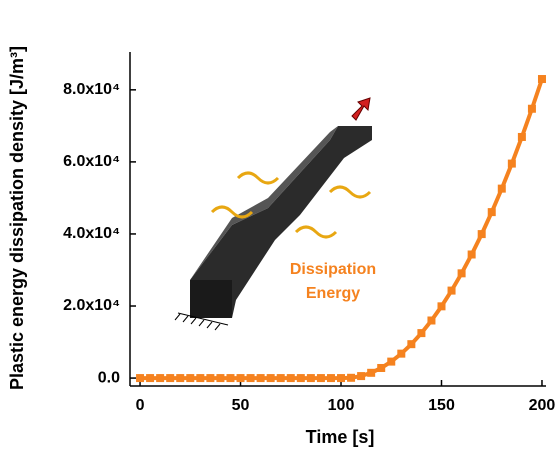 The height and width of the screenshot is (457, 560). Describe the element at coordinates (140, 405) in the screenshot. I see `x-tick-label: 0` at that location.